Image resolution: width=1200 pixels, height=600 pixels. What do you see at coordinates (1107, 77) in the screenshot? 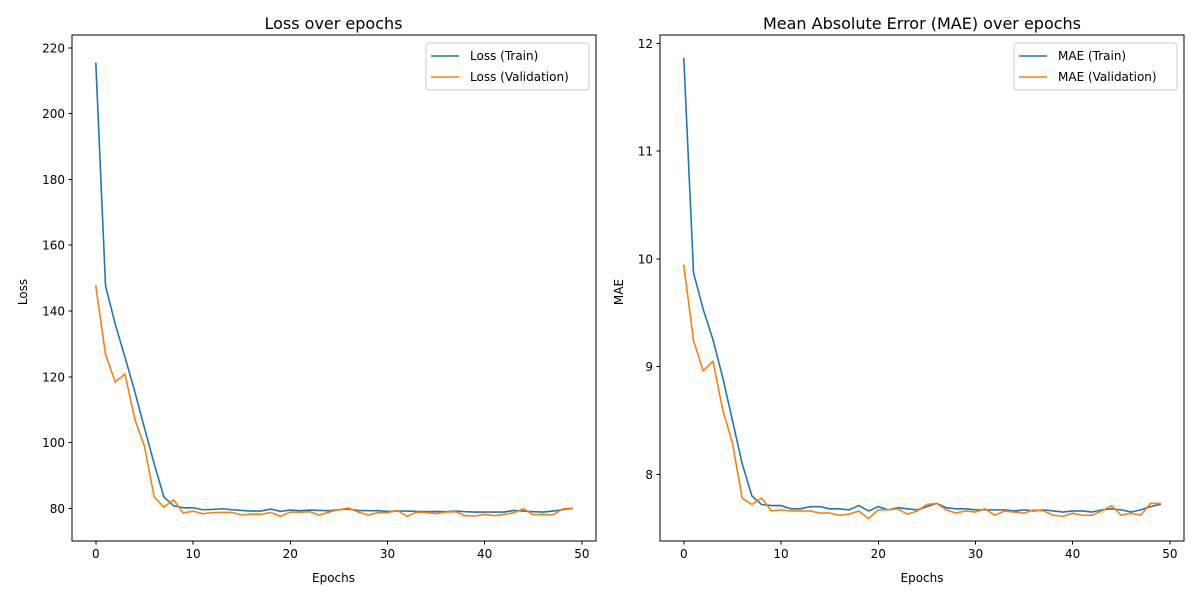
I see `mae-legend-val-label: MAE (Validation)` at bounding box center [1107, 77].